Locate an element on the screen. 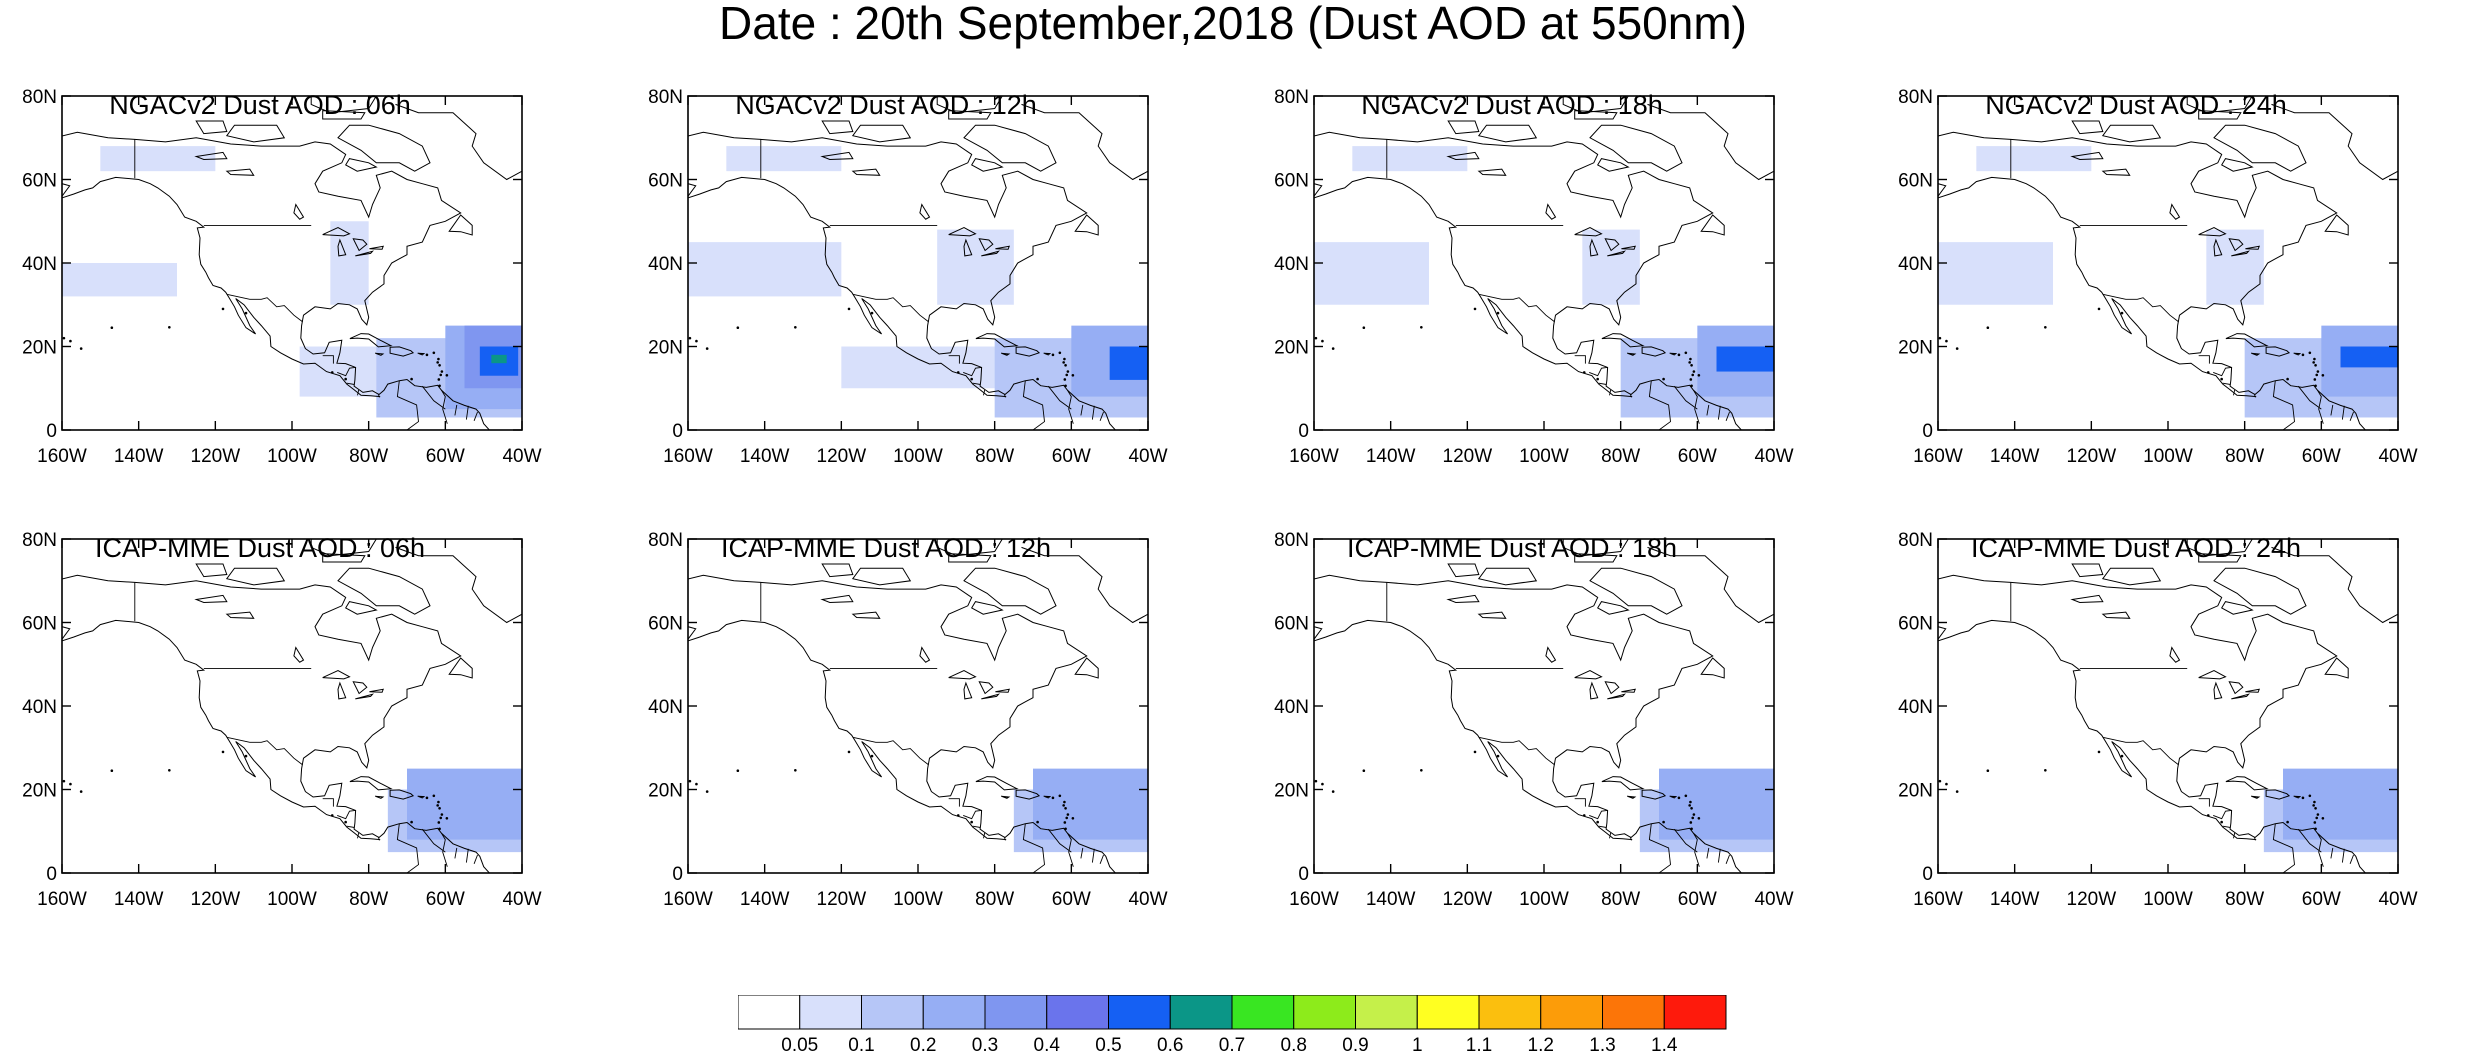  lon-label: 60W is located at coordinates (1071, 899).